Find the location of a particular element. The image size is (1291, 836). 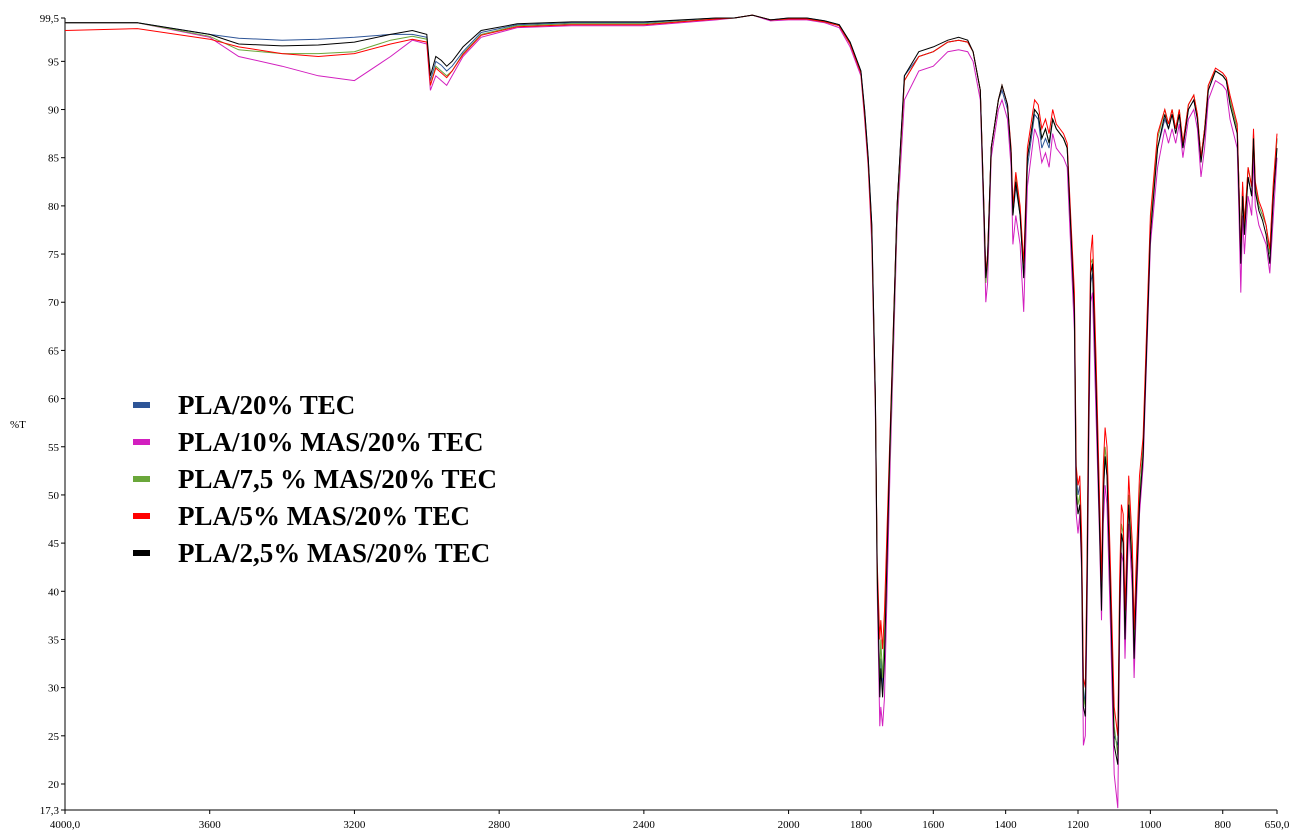

legend-label: PLA/20% TEC is located at coordinates (266, 405).